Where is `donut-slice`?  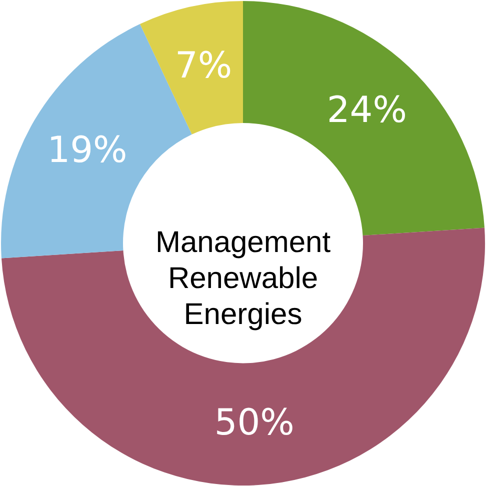
donut-slice is located at coordinates (191, 67).